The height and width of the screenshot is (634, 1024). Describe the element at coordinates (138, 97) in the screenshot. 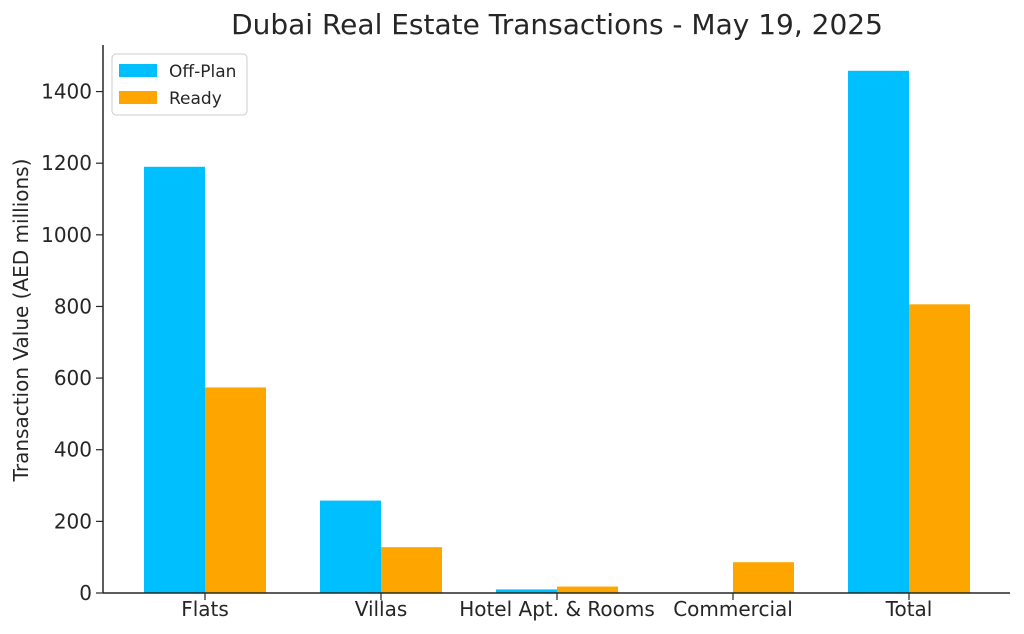

I see `legend-swatch-ready` at that location.